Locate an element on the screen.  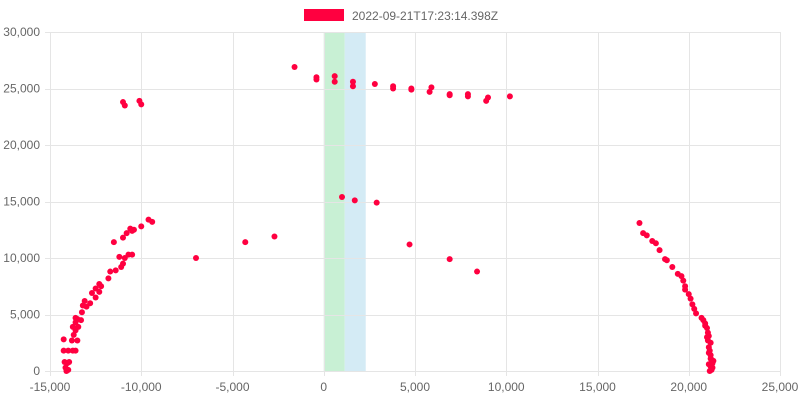
highlight-bands is located at coordinates (344, 201).